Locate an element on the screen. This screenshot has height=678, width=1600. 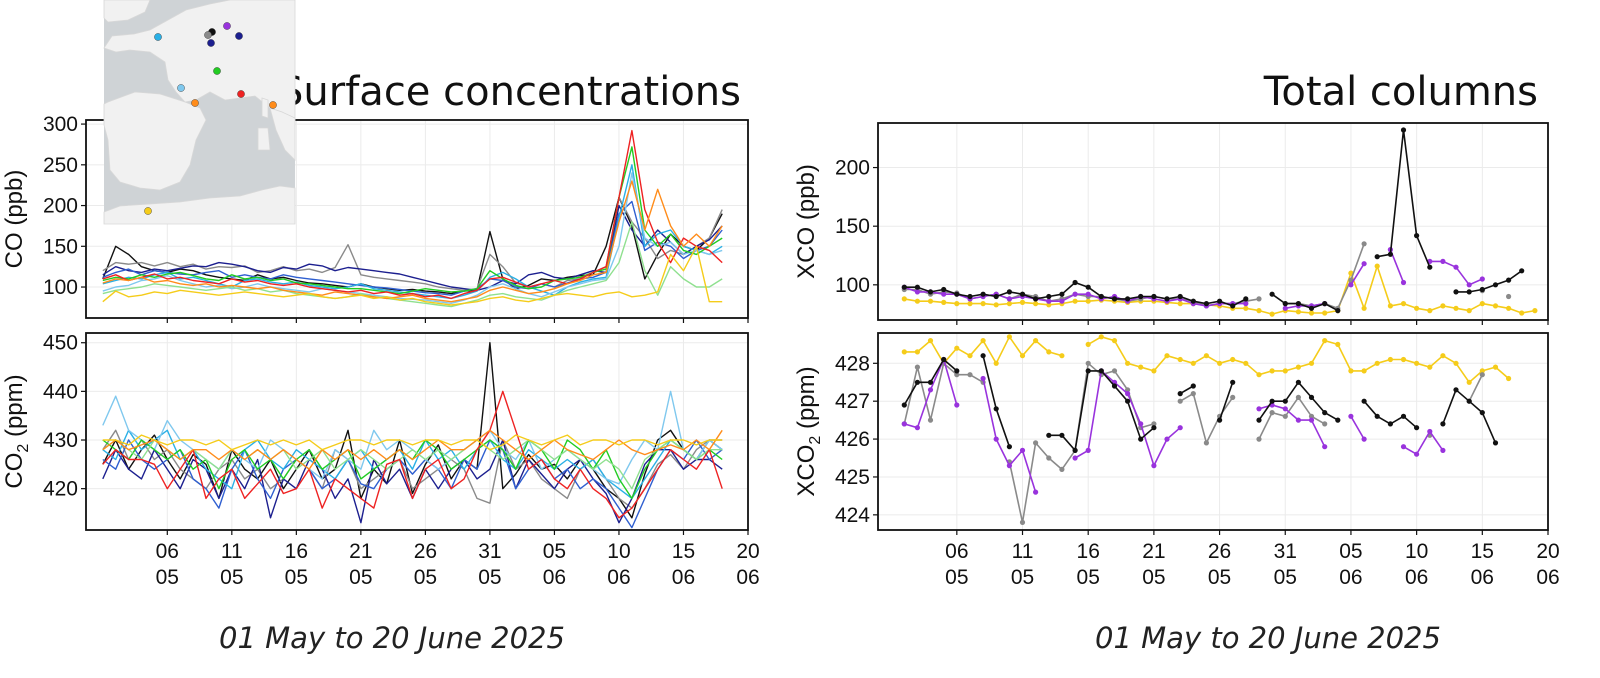
station-marker-red is located at coordinates (241, 94).